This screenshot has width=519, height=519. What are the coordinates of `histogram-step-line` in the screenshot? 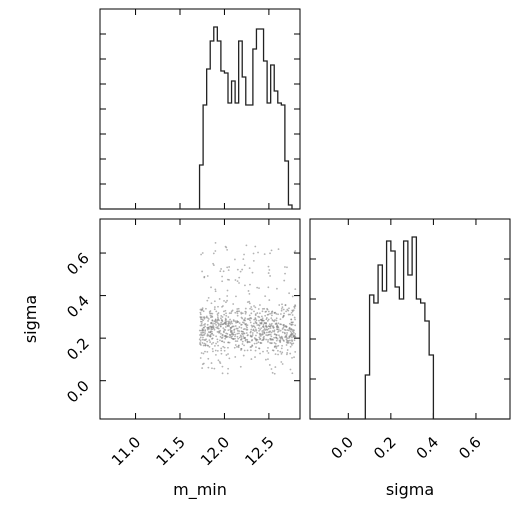 It's located at (200, 118).